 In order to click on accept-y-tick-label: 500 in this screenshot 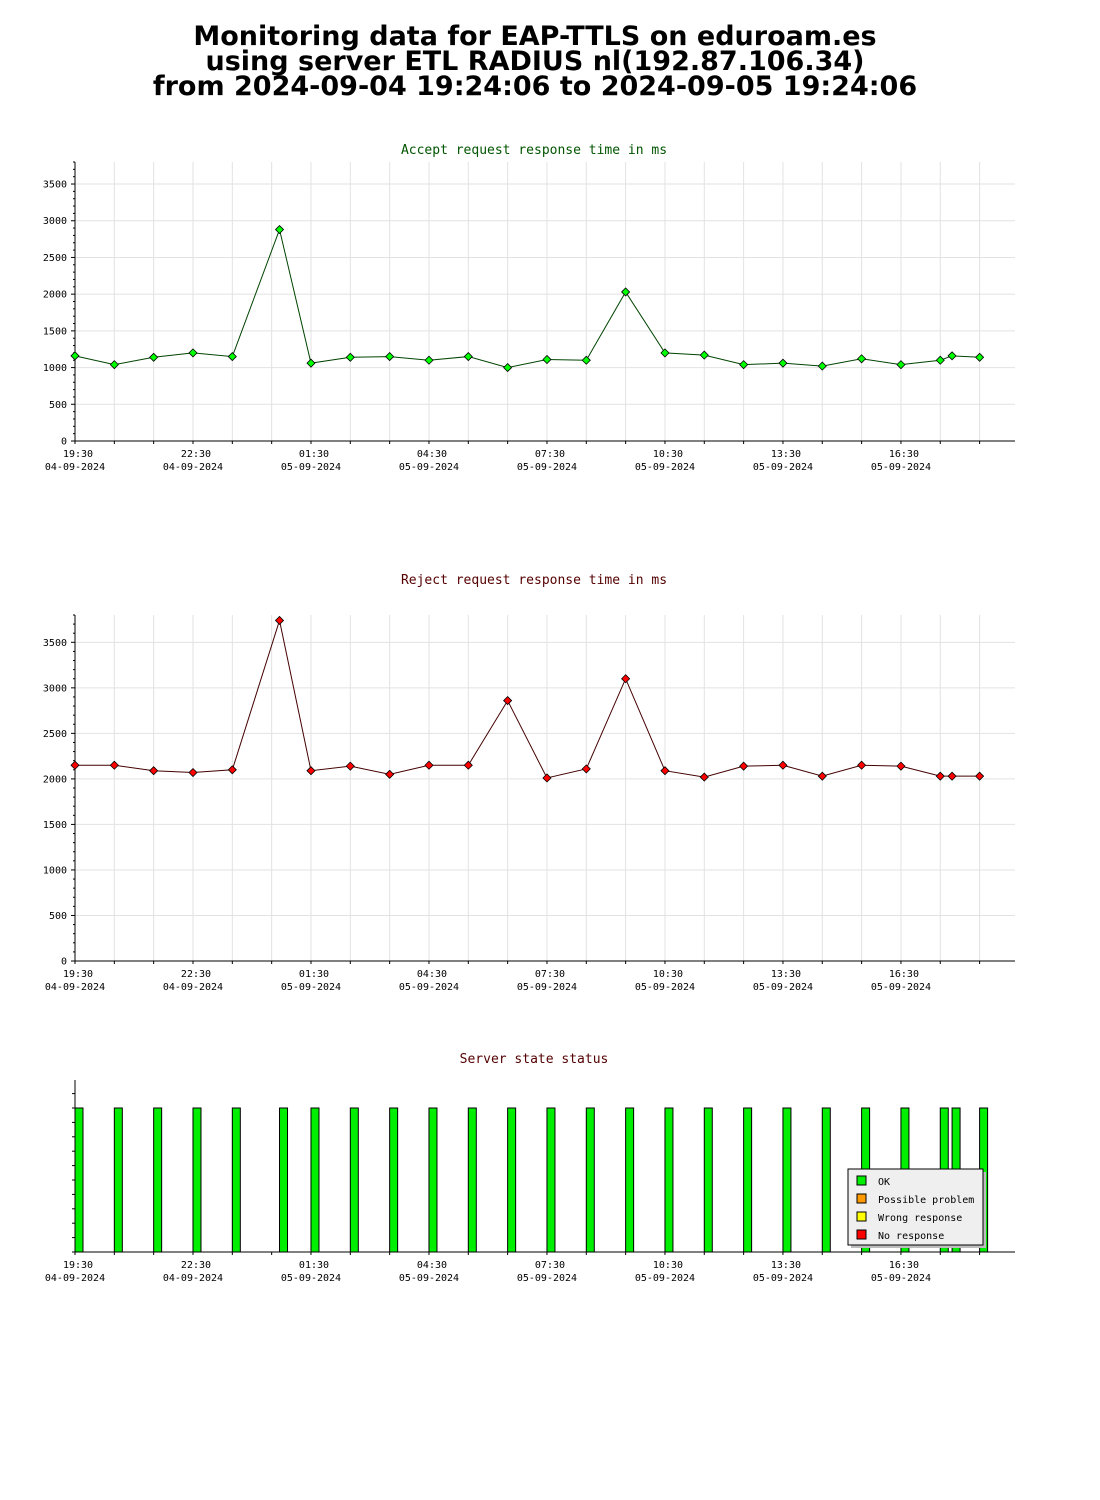, I will do `click(58, 405)`.